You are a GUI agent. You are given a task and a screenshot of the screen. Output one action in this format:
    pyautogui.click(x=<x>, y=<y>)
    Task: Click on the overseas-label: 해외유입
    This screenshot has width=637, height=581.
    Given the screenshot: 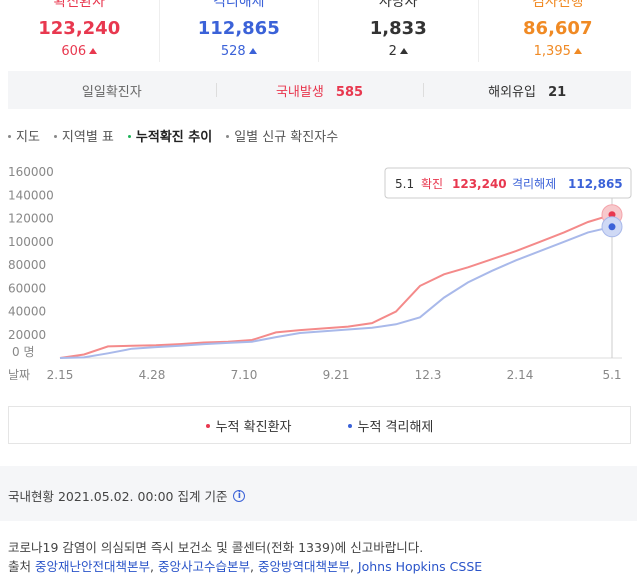 What is the action you would take?
    pyautogui.click(x=512, y=92)
    